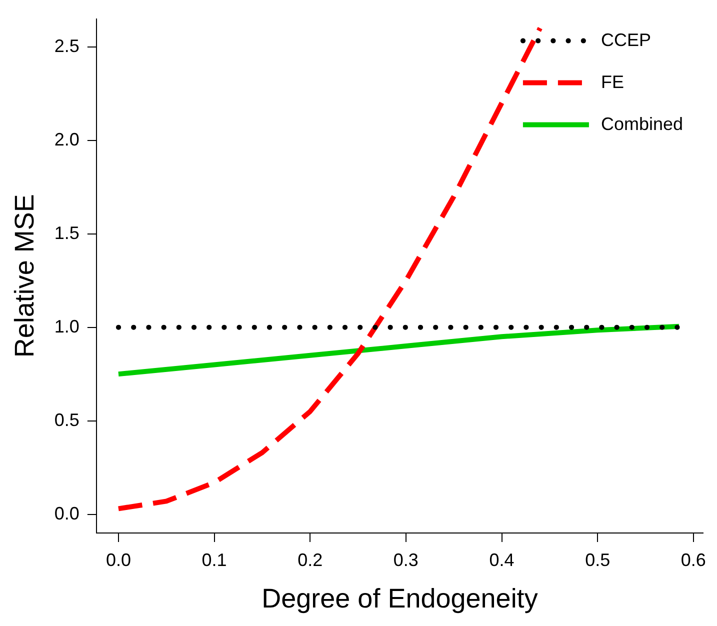 This screenshot has width=717, height=626. Describe the element at coordinates (693, 560) in the screenshot. I see `x-tick-label: 0.6` at that location.